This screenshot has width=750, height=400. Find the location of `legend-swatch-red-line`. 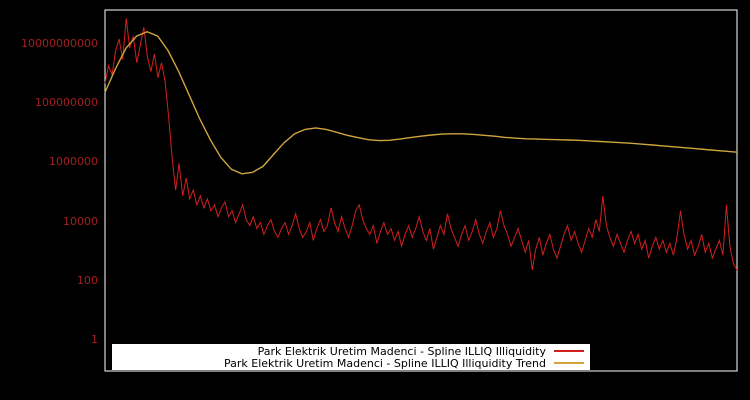

legend-swatch-red-line is located at coordinates (569, 351).